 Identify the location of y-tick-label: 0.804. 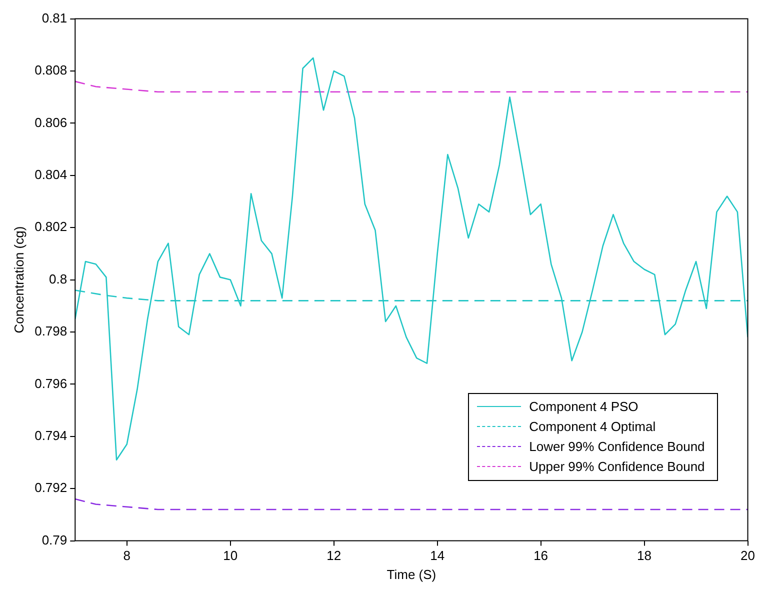
(51, 174).